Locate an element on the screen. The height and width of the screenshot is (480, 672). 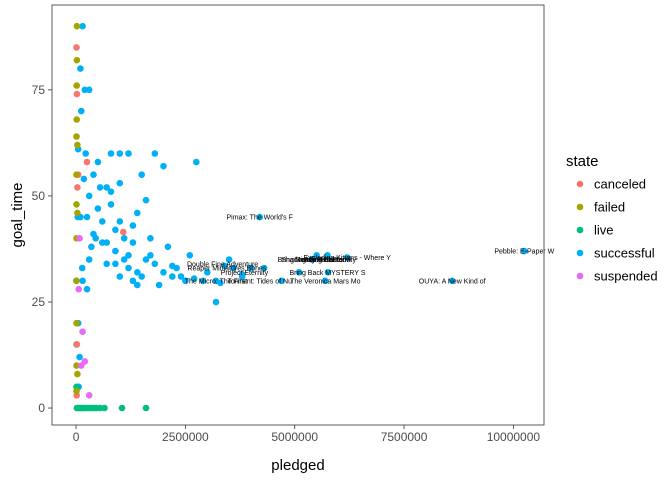
point-annotation-10: Project Eternity is located at coordinates (245, 273).